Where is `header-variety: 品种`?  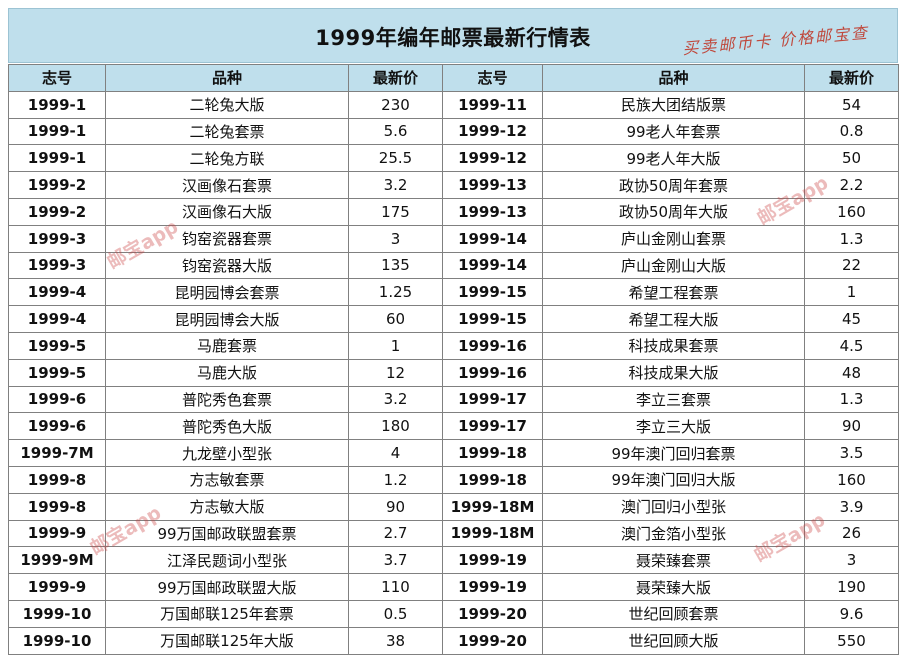
header-variety: 品种 is located at coordinates (227, 78).